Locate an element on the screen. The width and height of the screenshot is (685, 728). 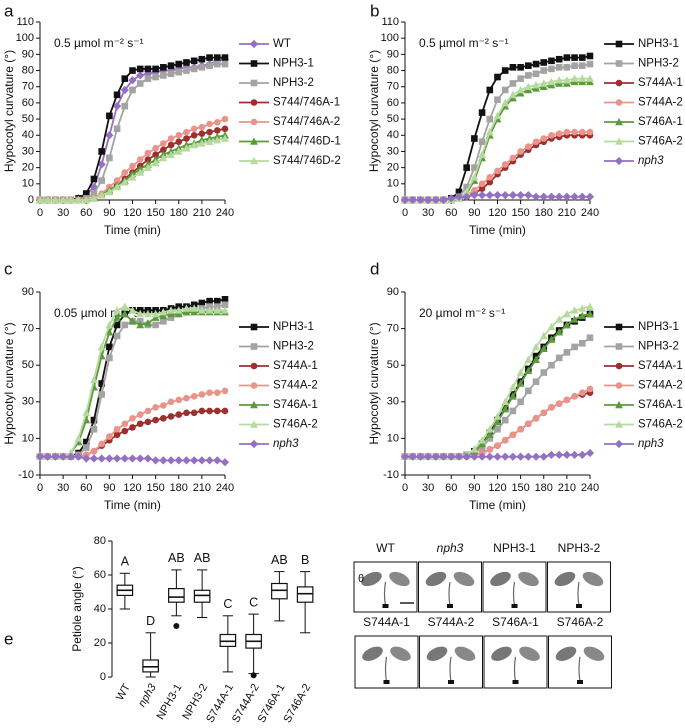
x-tick-label: 120 is located at coordinates (132, 213).